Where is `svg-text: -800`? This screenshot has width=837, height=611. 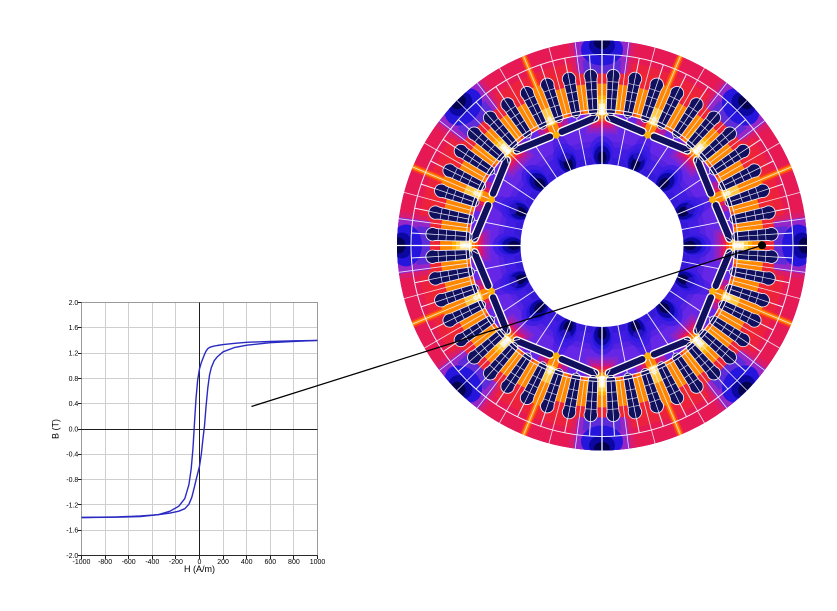
svg-text: -800 is located at coordinates (105, 562).